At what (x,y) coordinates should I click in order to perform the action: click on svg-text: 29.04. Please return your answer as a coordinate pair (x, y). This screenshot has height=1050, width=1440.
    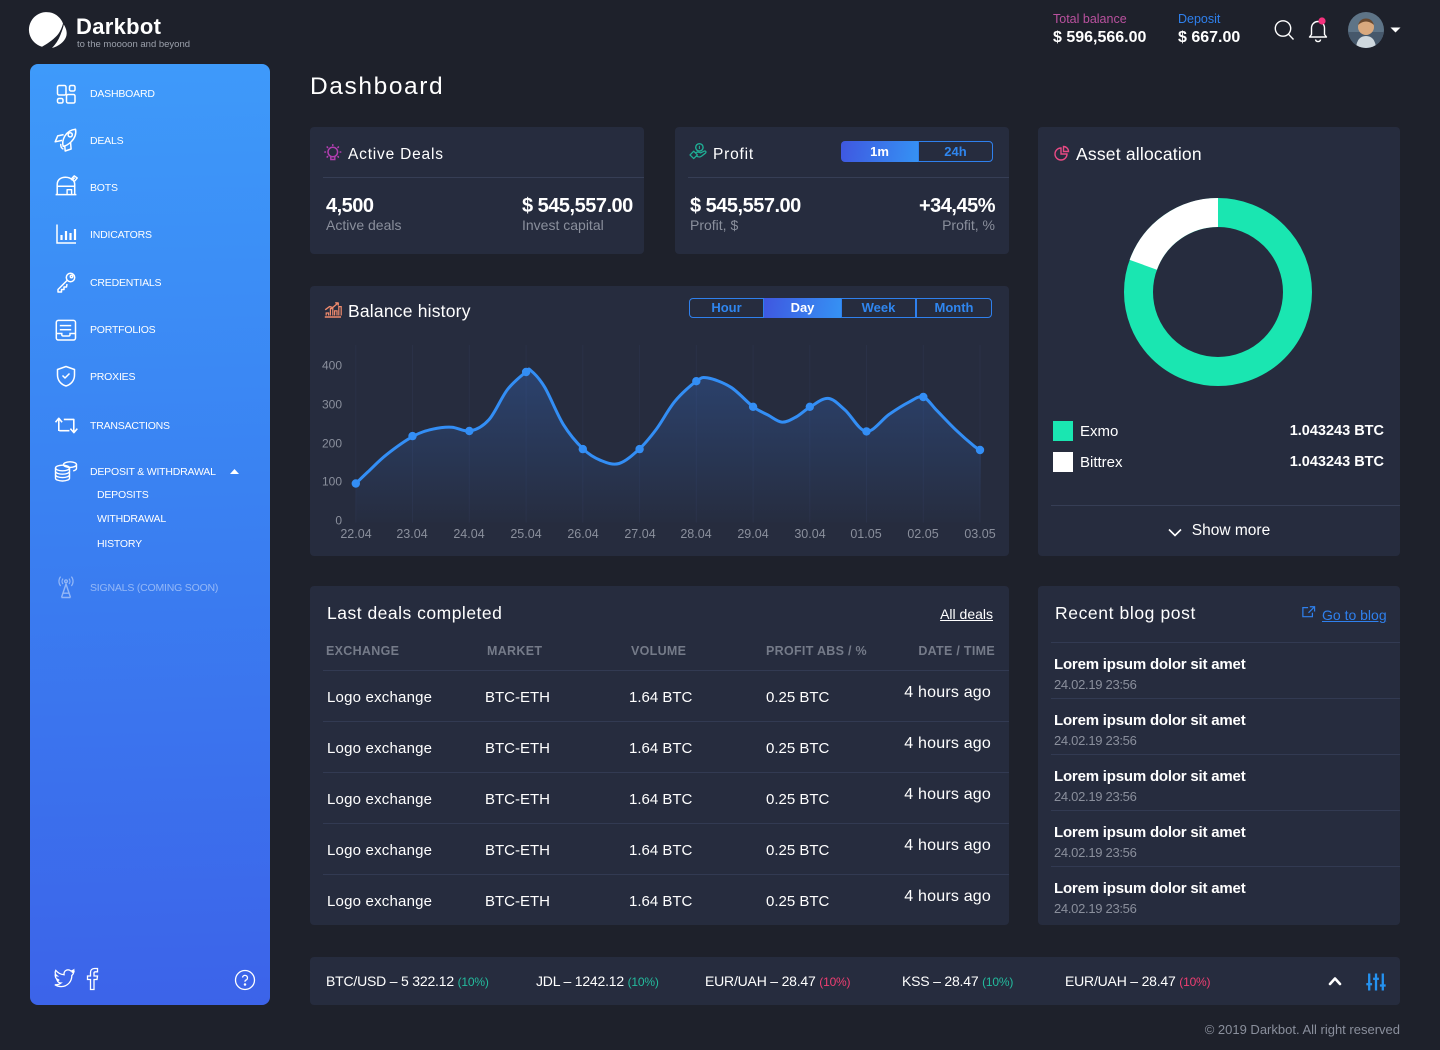
    Looking at the image, I should click on (752, 534).